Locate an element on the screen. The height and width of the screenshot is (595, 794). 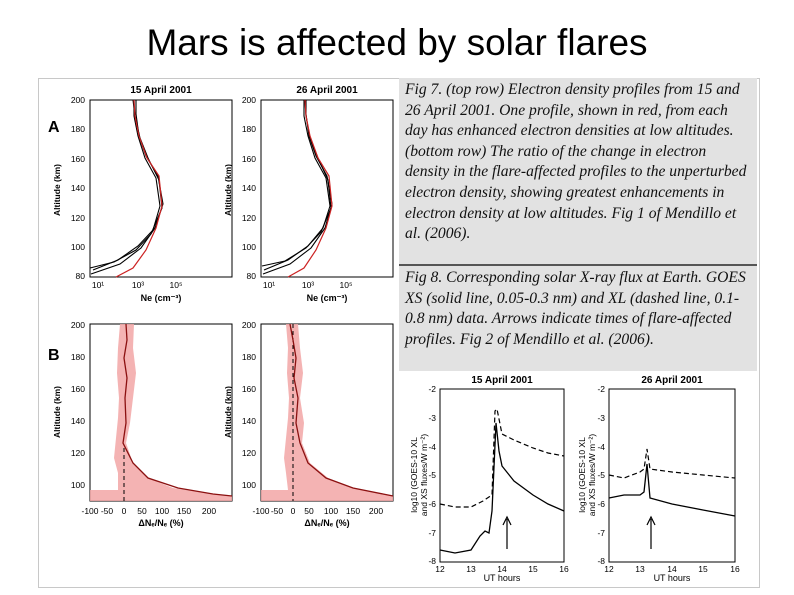
row-label-b: B is located at coordinates (54, 355).